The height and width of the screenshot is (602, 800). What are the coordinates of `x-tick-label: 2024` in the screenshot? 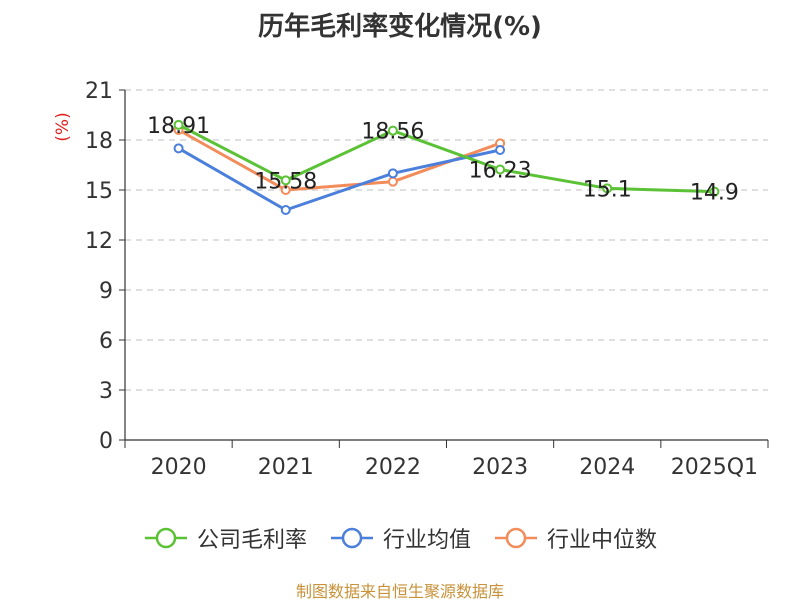 It's located at (607, 467).